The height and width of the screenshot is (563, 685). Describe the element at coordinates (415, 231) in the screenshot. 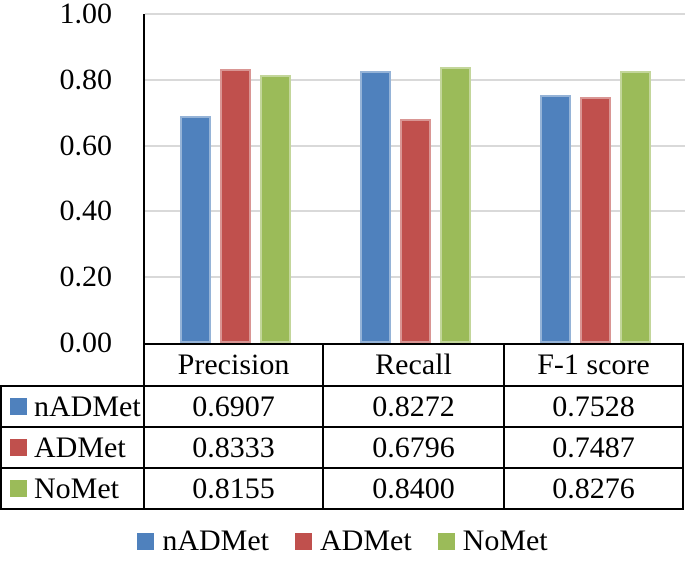

I see `bar-admet-recall` at that location.